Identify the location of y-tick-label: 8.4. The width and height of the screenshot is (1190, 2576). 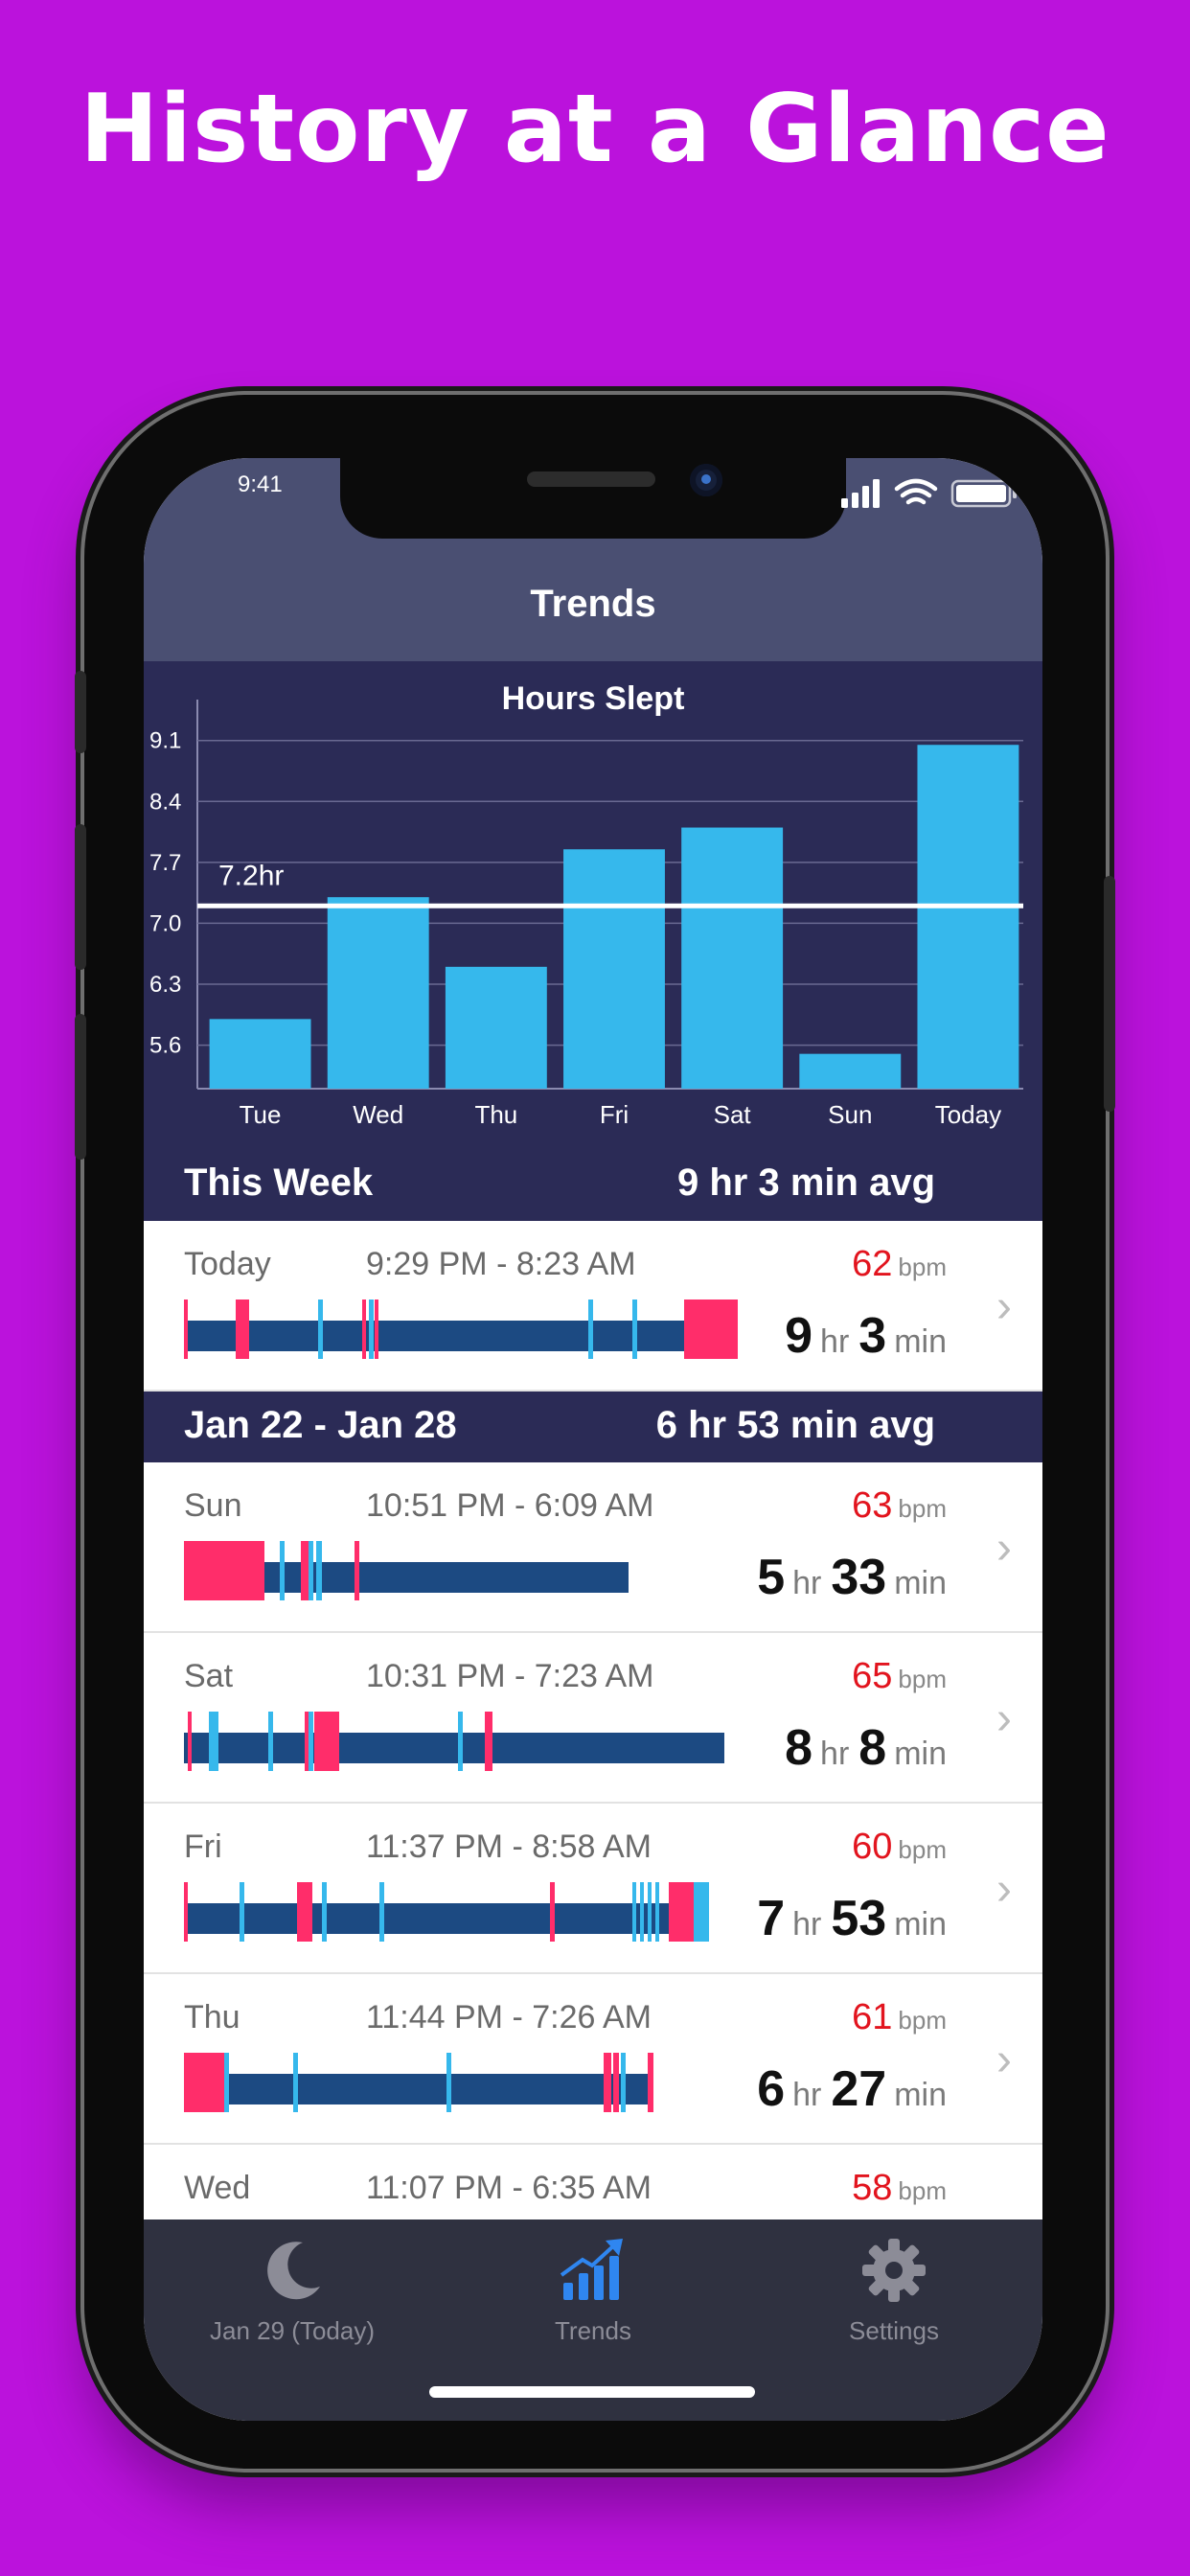
(165, 802).